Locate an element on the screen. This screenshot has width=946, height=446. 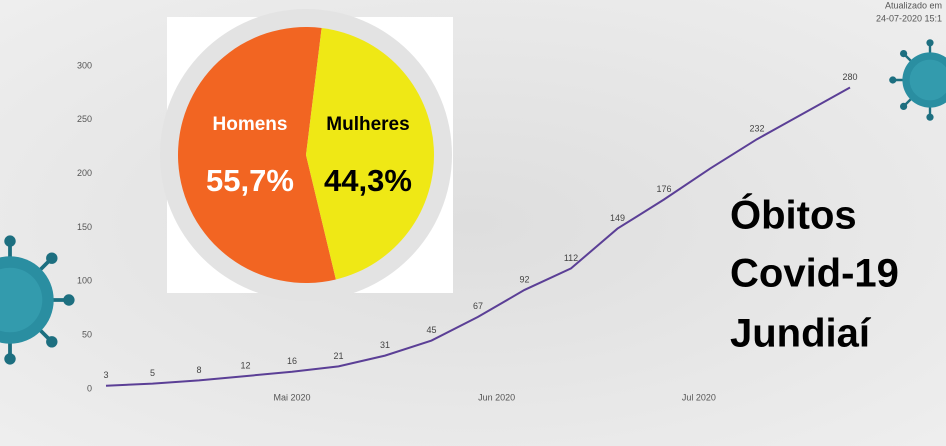
headline: Jundiaí is located at coordinates (801, 334).